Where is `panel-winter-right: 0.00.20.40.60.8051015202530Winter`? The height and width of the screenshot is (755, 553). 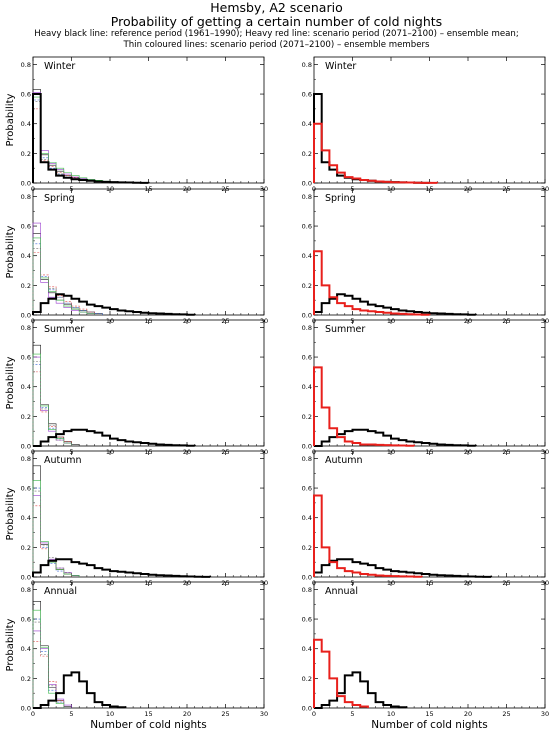
panel-winter-right: 0.00.20.40.60.8051015202530Winter is located at coordinates (425, 124).